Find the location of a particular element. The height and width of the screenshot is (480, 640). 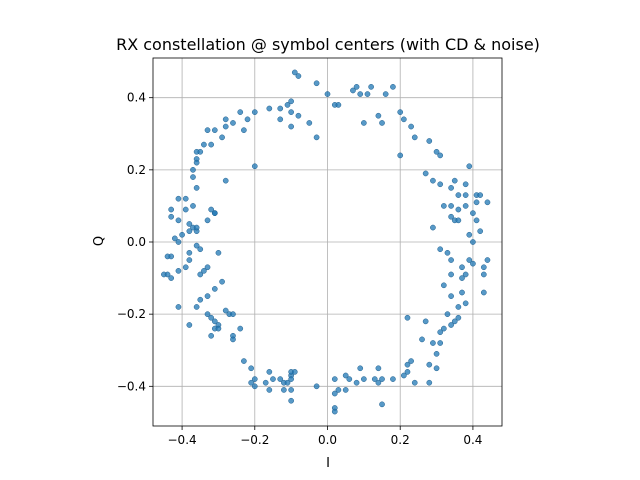

y-axis-ticks: −0.4 −0.2 0.0 0.2 0.4 is located at coordinates (135, 242).